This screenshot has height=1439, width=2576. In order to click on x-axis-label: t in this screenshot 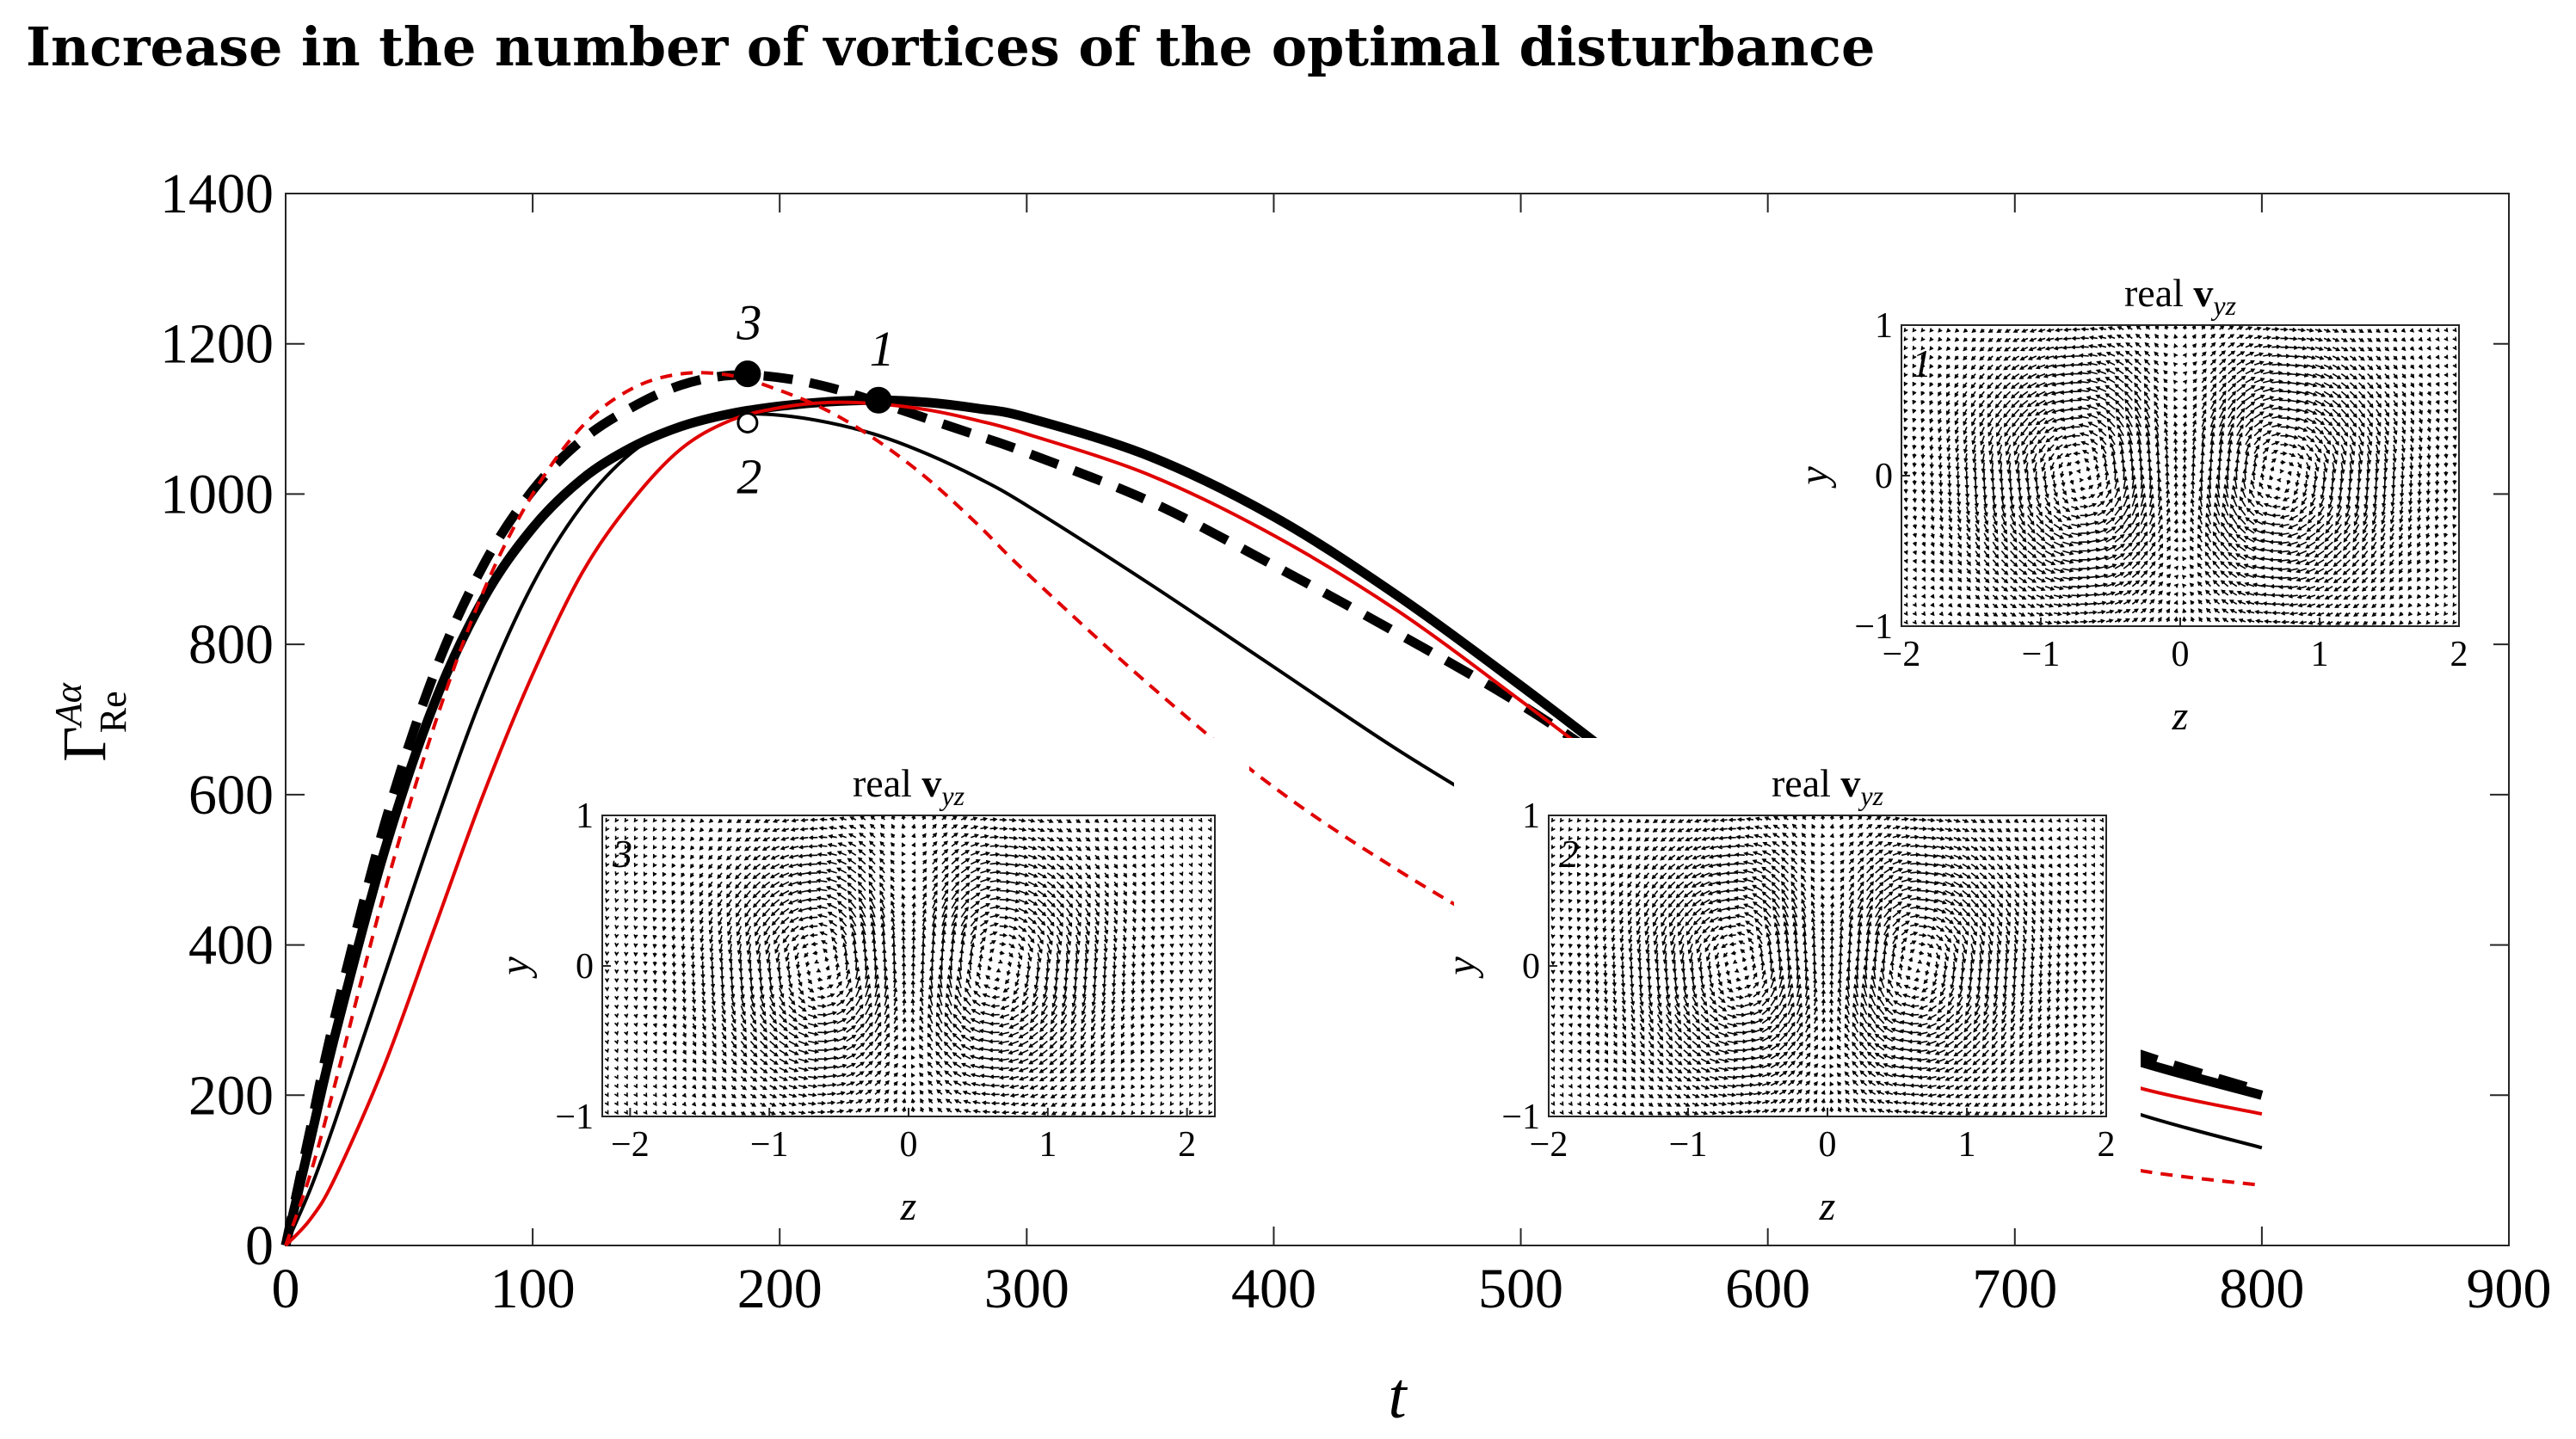, I will do `click(1398, 1396)`.